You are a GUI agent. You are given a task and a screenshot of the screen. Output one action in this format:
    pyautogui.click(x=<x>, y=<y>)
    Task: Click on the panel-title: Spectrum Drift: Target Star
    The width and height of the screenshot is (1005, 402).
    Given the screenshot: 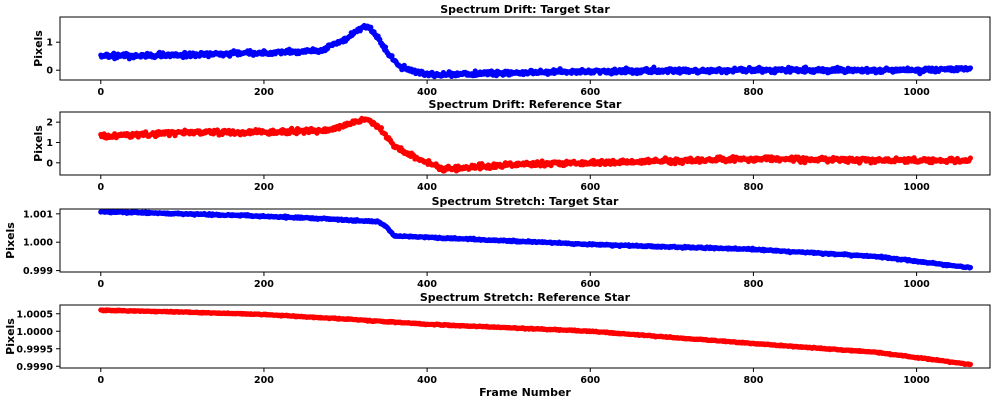 What is the action you would take?
    pyautogui.click(x=525, y=9)
    